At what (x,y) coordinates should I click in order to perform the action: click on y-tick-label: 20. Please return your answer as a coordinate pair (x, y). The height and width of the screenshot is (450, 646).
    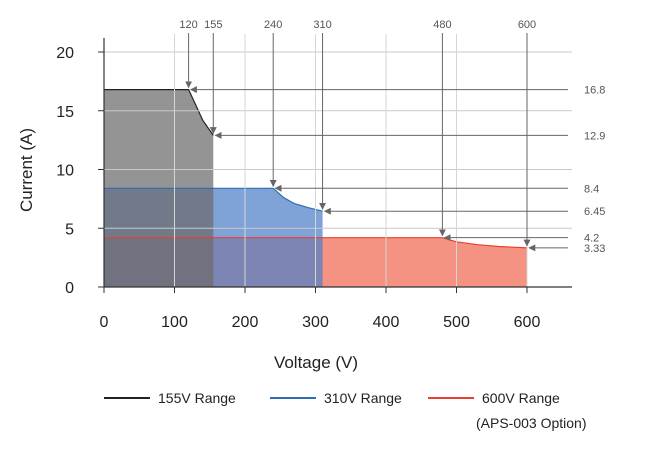
    Looking at the image, I should click on (65, 53).